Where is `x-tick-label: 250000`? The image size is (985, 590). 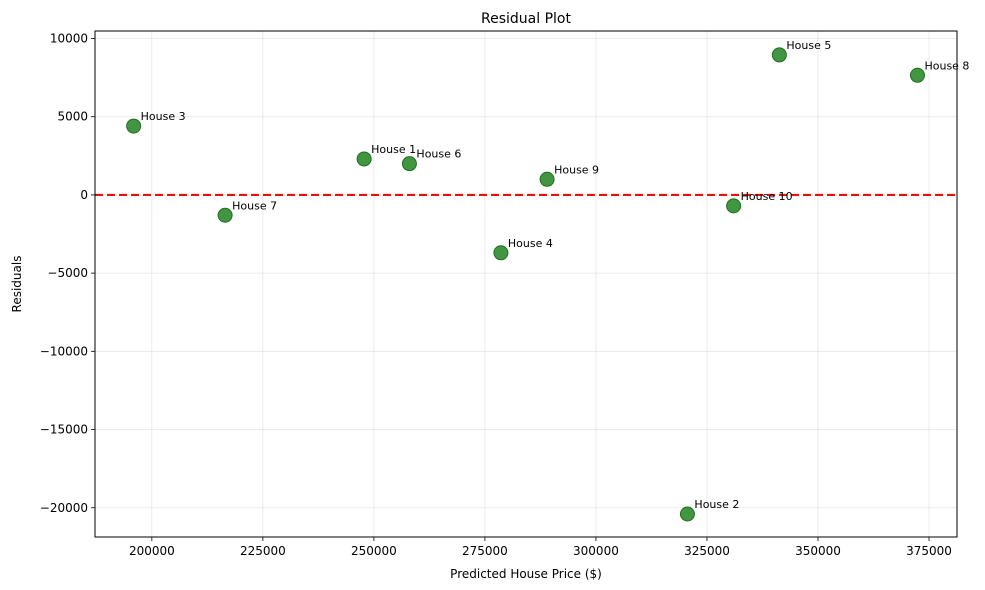
x-tick-label: 250000 is located at coordinates (374, 551).